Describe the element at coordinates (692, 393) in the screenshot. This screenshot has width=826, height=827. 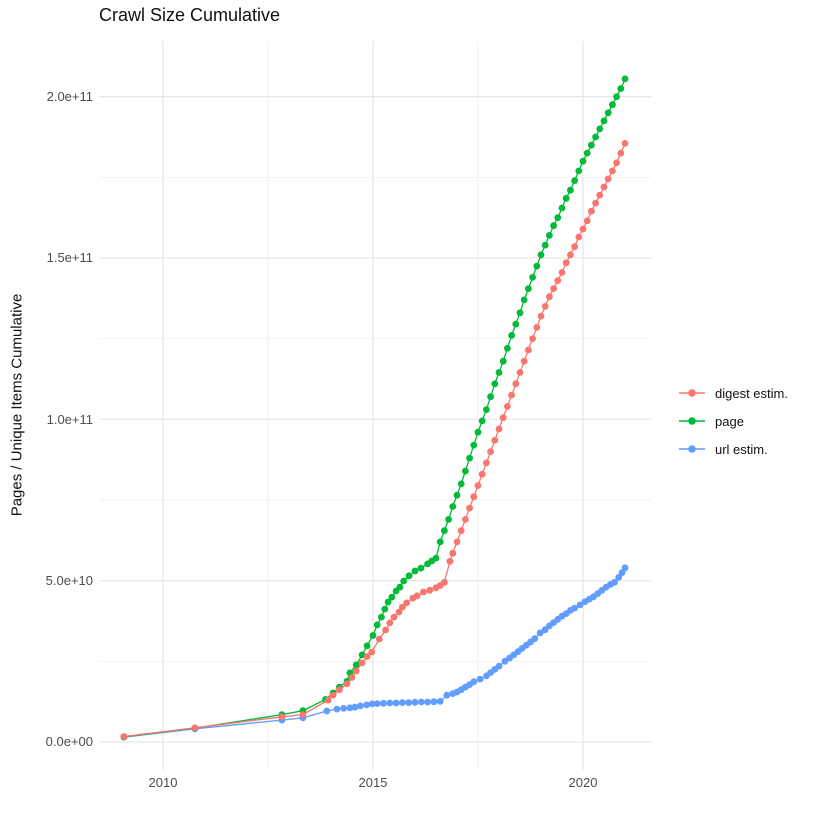
I see `legend-key-icon` at that location.